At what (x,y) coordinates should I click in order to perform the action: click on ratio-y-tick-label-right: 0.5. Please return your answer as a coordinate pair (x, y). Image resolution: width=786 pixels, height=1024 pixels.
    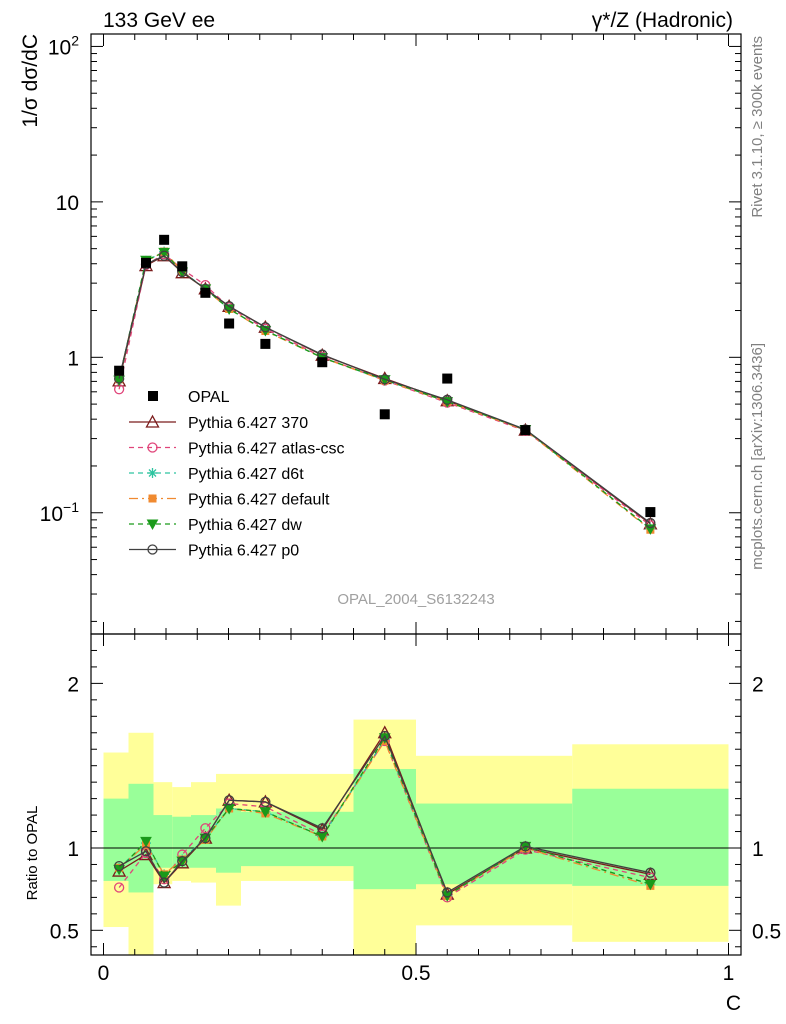
    Looking at the image, I should click on (766, 931).